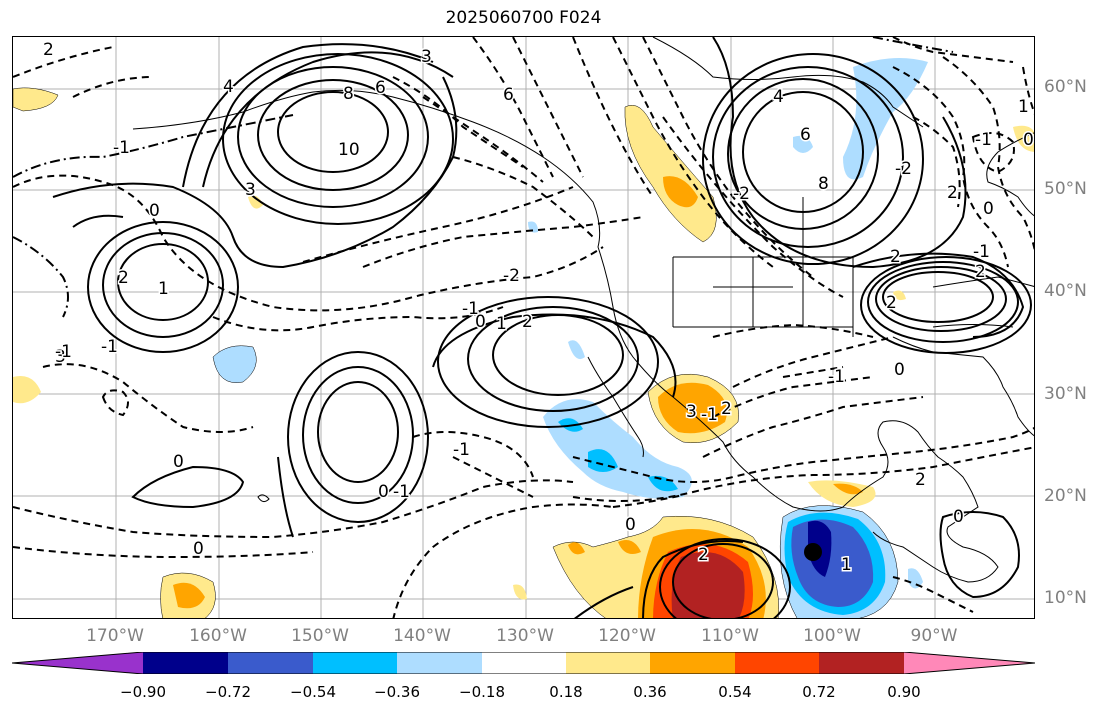  I want to click on lon-label-90w: 90°W, so click(934, 636).